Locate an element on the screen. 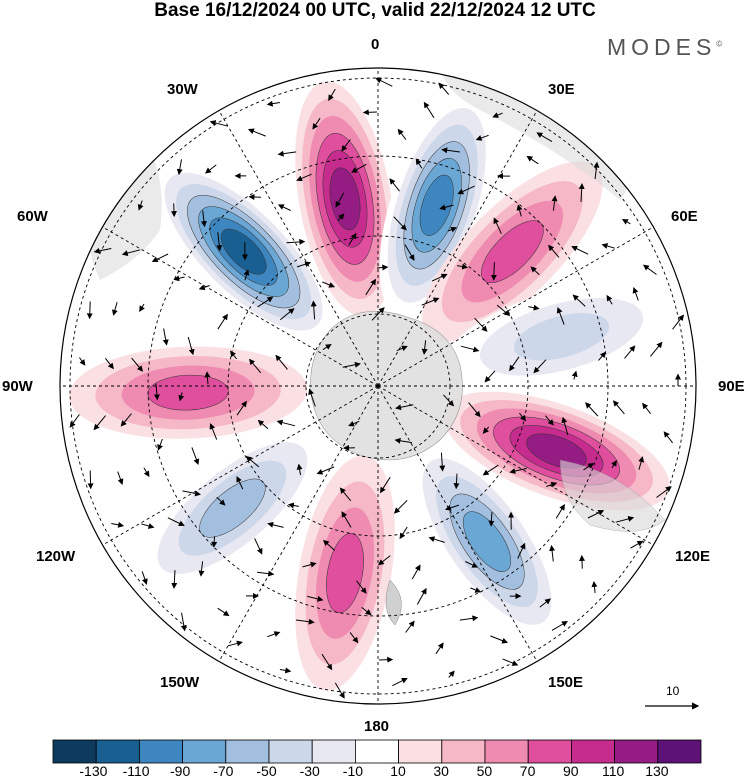 This screenshot has height=783, width=750. brand-text: MODES is located at coordinates (662, 47).